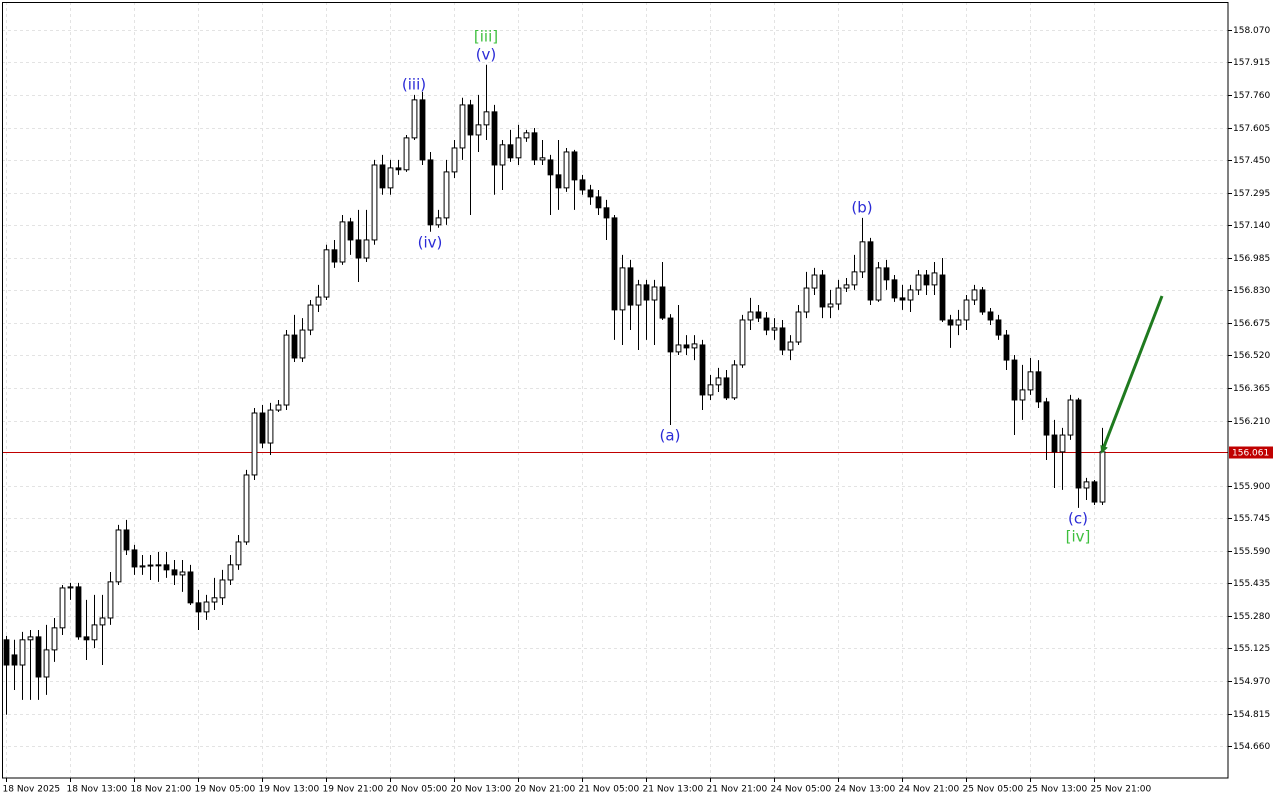 The width and height of the screenshot is (1280, 800). I want to click on x-tick-label: 20 Nov 21:00, so click(545, 790).